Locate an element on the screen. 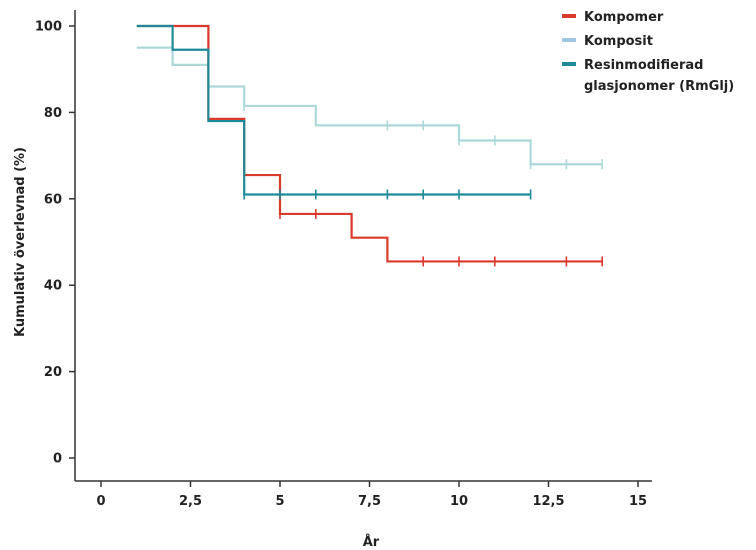  x-tick-label: 7,5 is located at coordinates (369, 501).